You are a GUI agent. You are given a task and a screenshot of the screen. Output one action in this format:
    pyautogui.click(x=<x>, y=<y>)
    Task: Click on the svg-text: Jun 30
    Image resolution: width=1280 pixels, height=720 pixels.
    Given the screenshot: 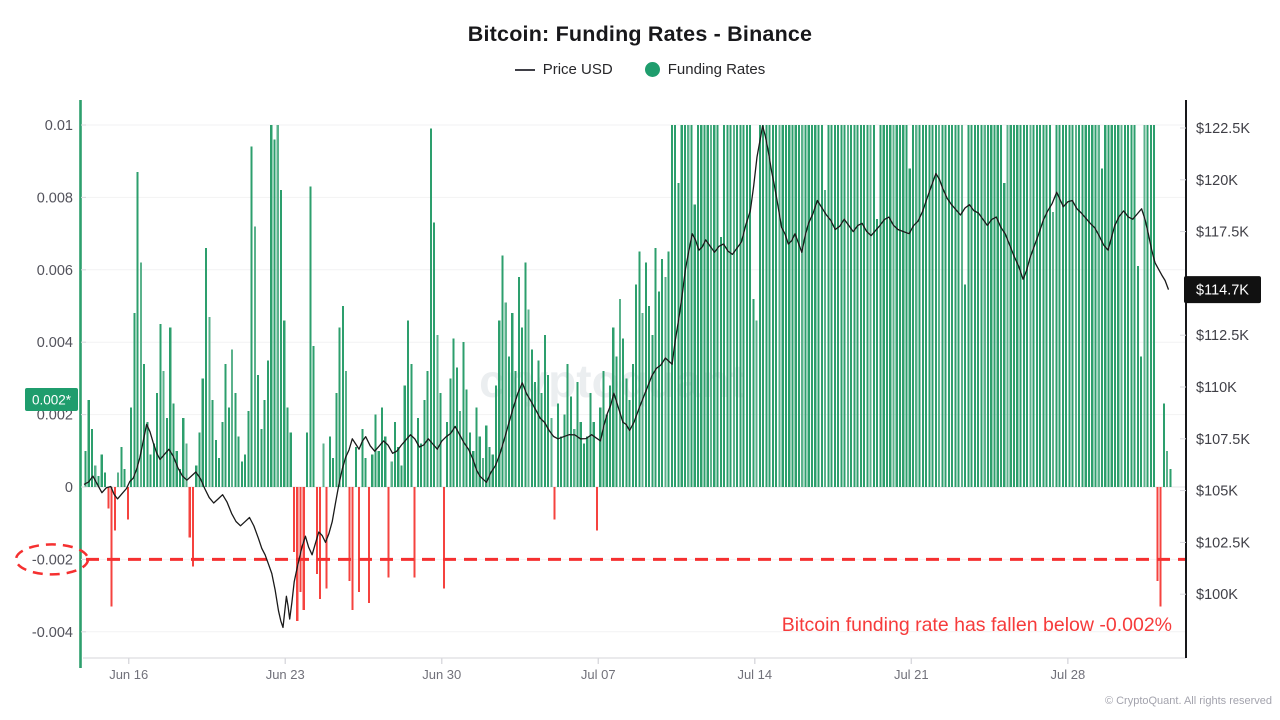 What is the action you would take?
    pyautogui.click(x=441, y=674)
    